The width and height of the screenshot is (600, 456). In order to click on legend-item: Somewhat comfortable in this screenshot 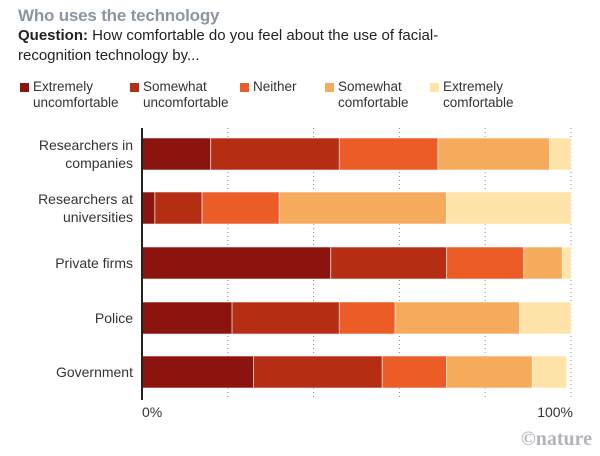, I will do `click(367, 95)`.